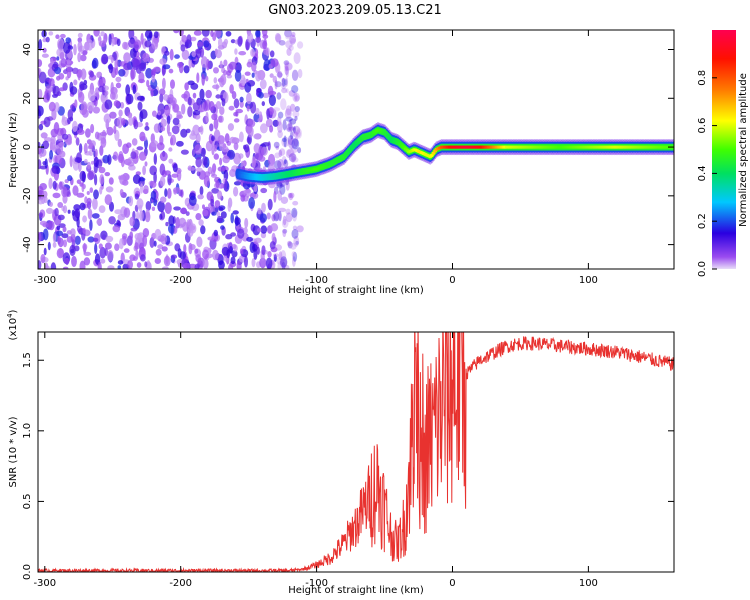  Describe the element at coordinates (13, 451) in the screenshot. I see `snr-y-label: SNR (10 * v/v)` at that location.